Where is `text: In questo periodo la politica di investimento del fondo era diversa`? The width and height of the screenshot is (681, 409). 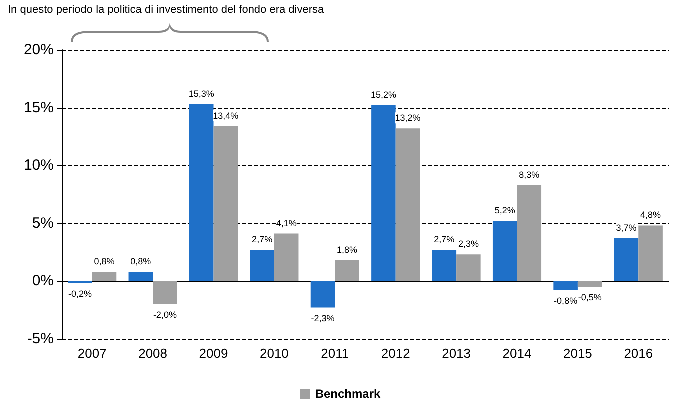
text: In questo periodo la politica di investimento del fondo era diversa is located at coordinates (166, 10).